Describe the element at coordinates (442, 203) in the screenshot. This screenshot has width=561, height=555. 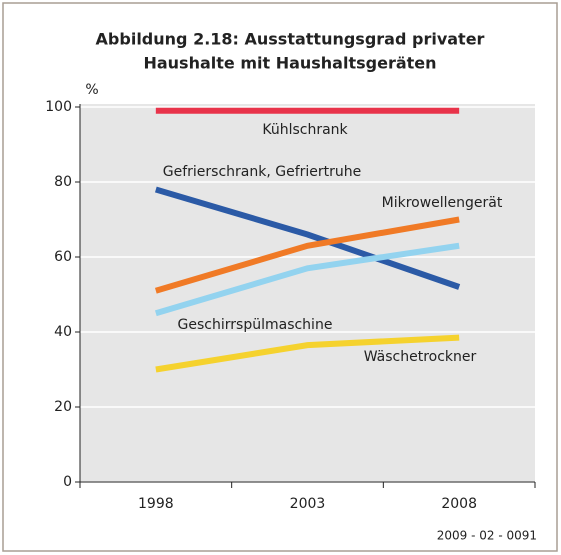
I see `series-label: Mikrowellengerät` at that location.